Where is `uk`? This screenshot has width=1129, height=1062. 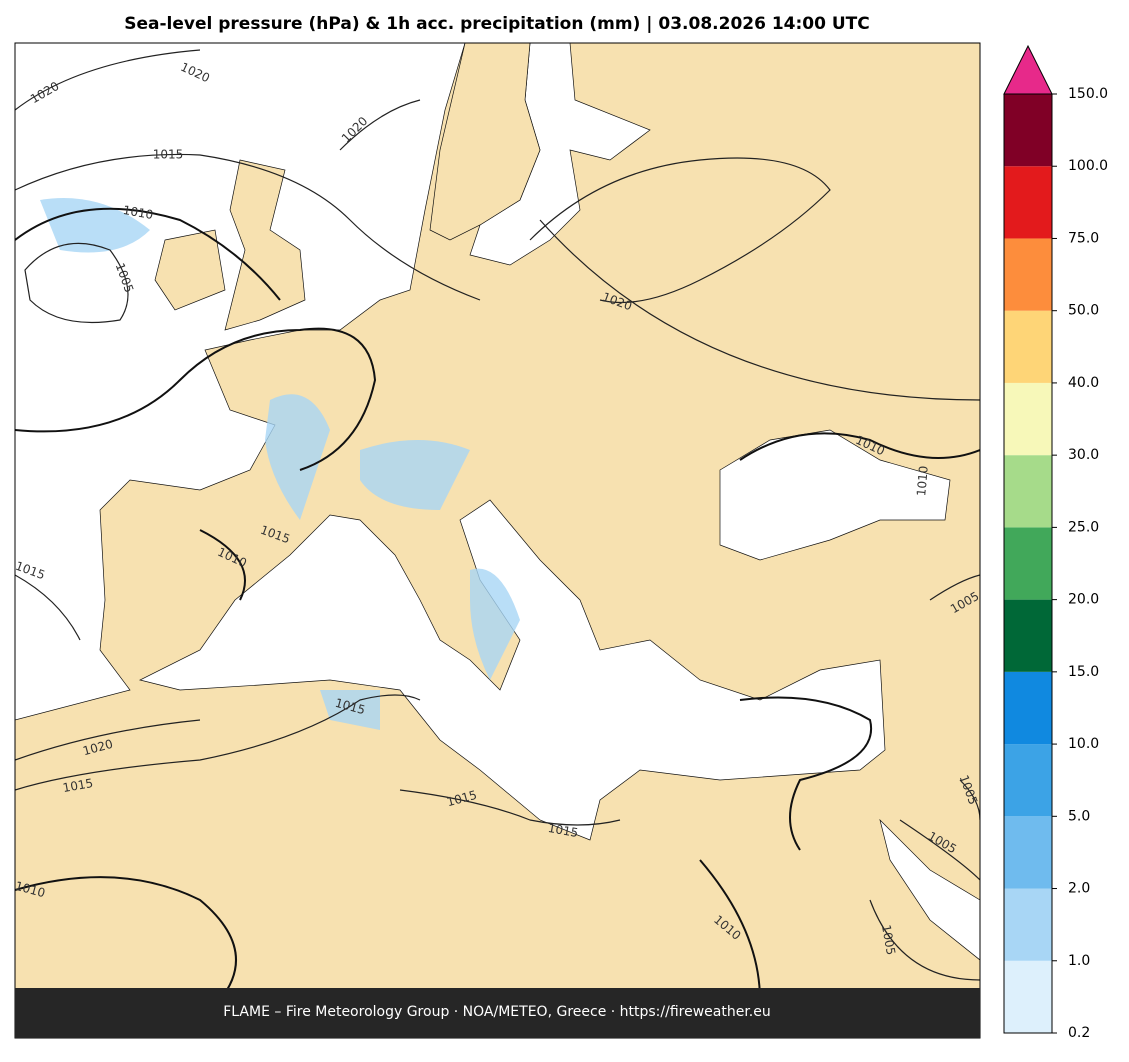
uk is located at coordinates (265, 245).